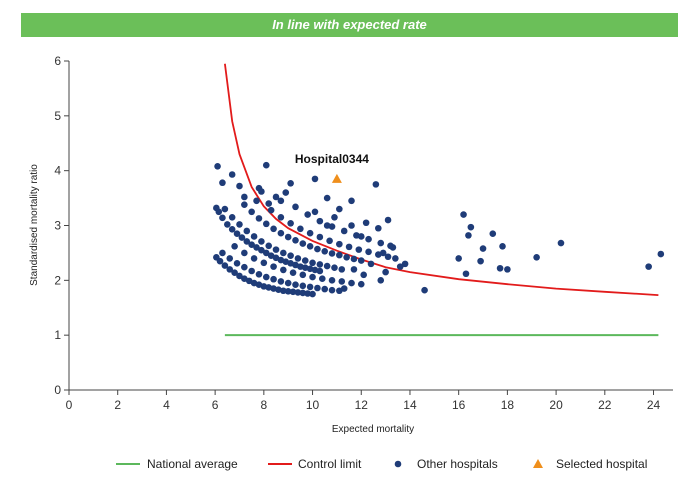 The width and height of the screenshot is (700, 500). Describe the element at coordinates (330, 464) in the screenshot. I see `legend-control-label: Control limit` at that location.